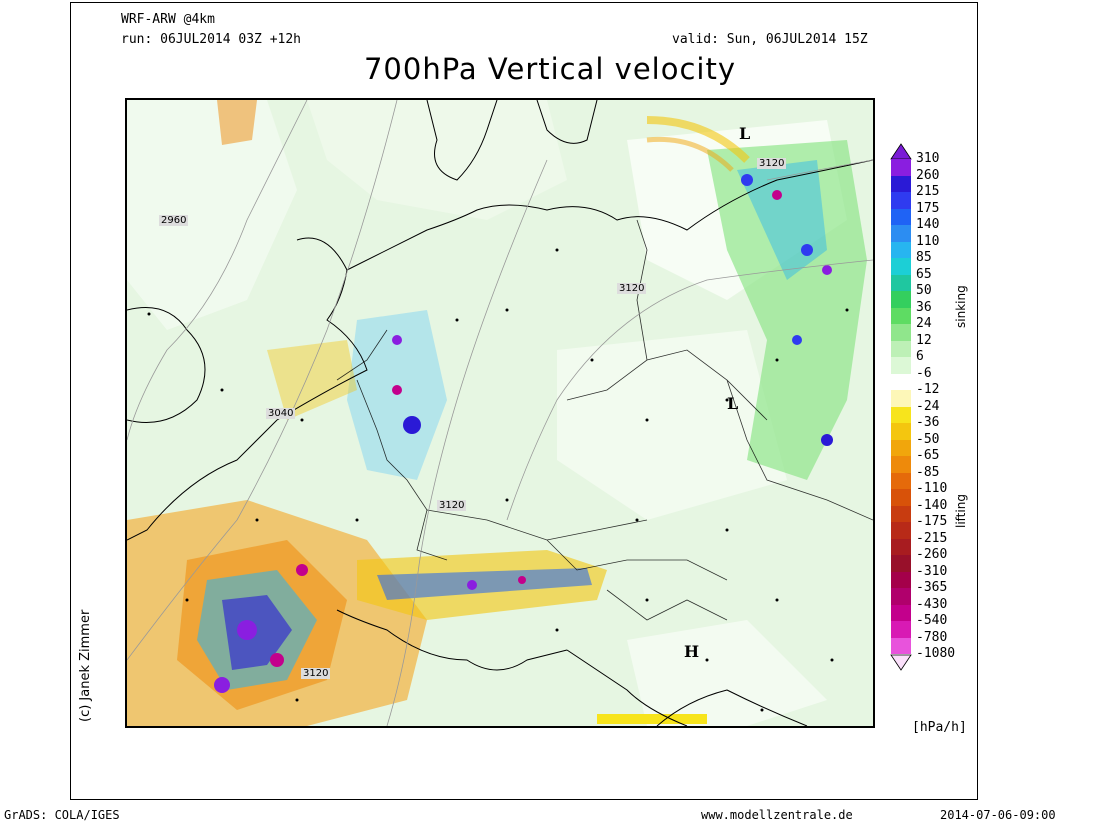 Image resolution: width=1100 pixels, height=825 pixels. I want to click on legend-tick-label: -24, so click(928, 406).